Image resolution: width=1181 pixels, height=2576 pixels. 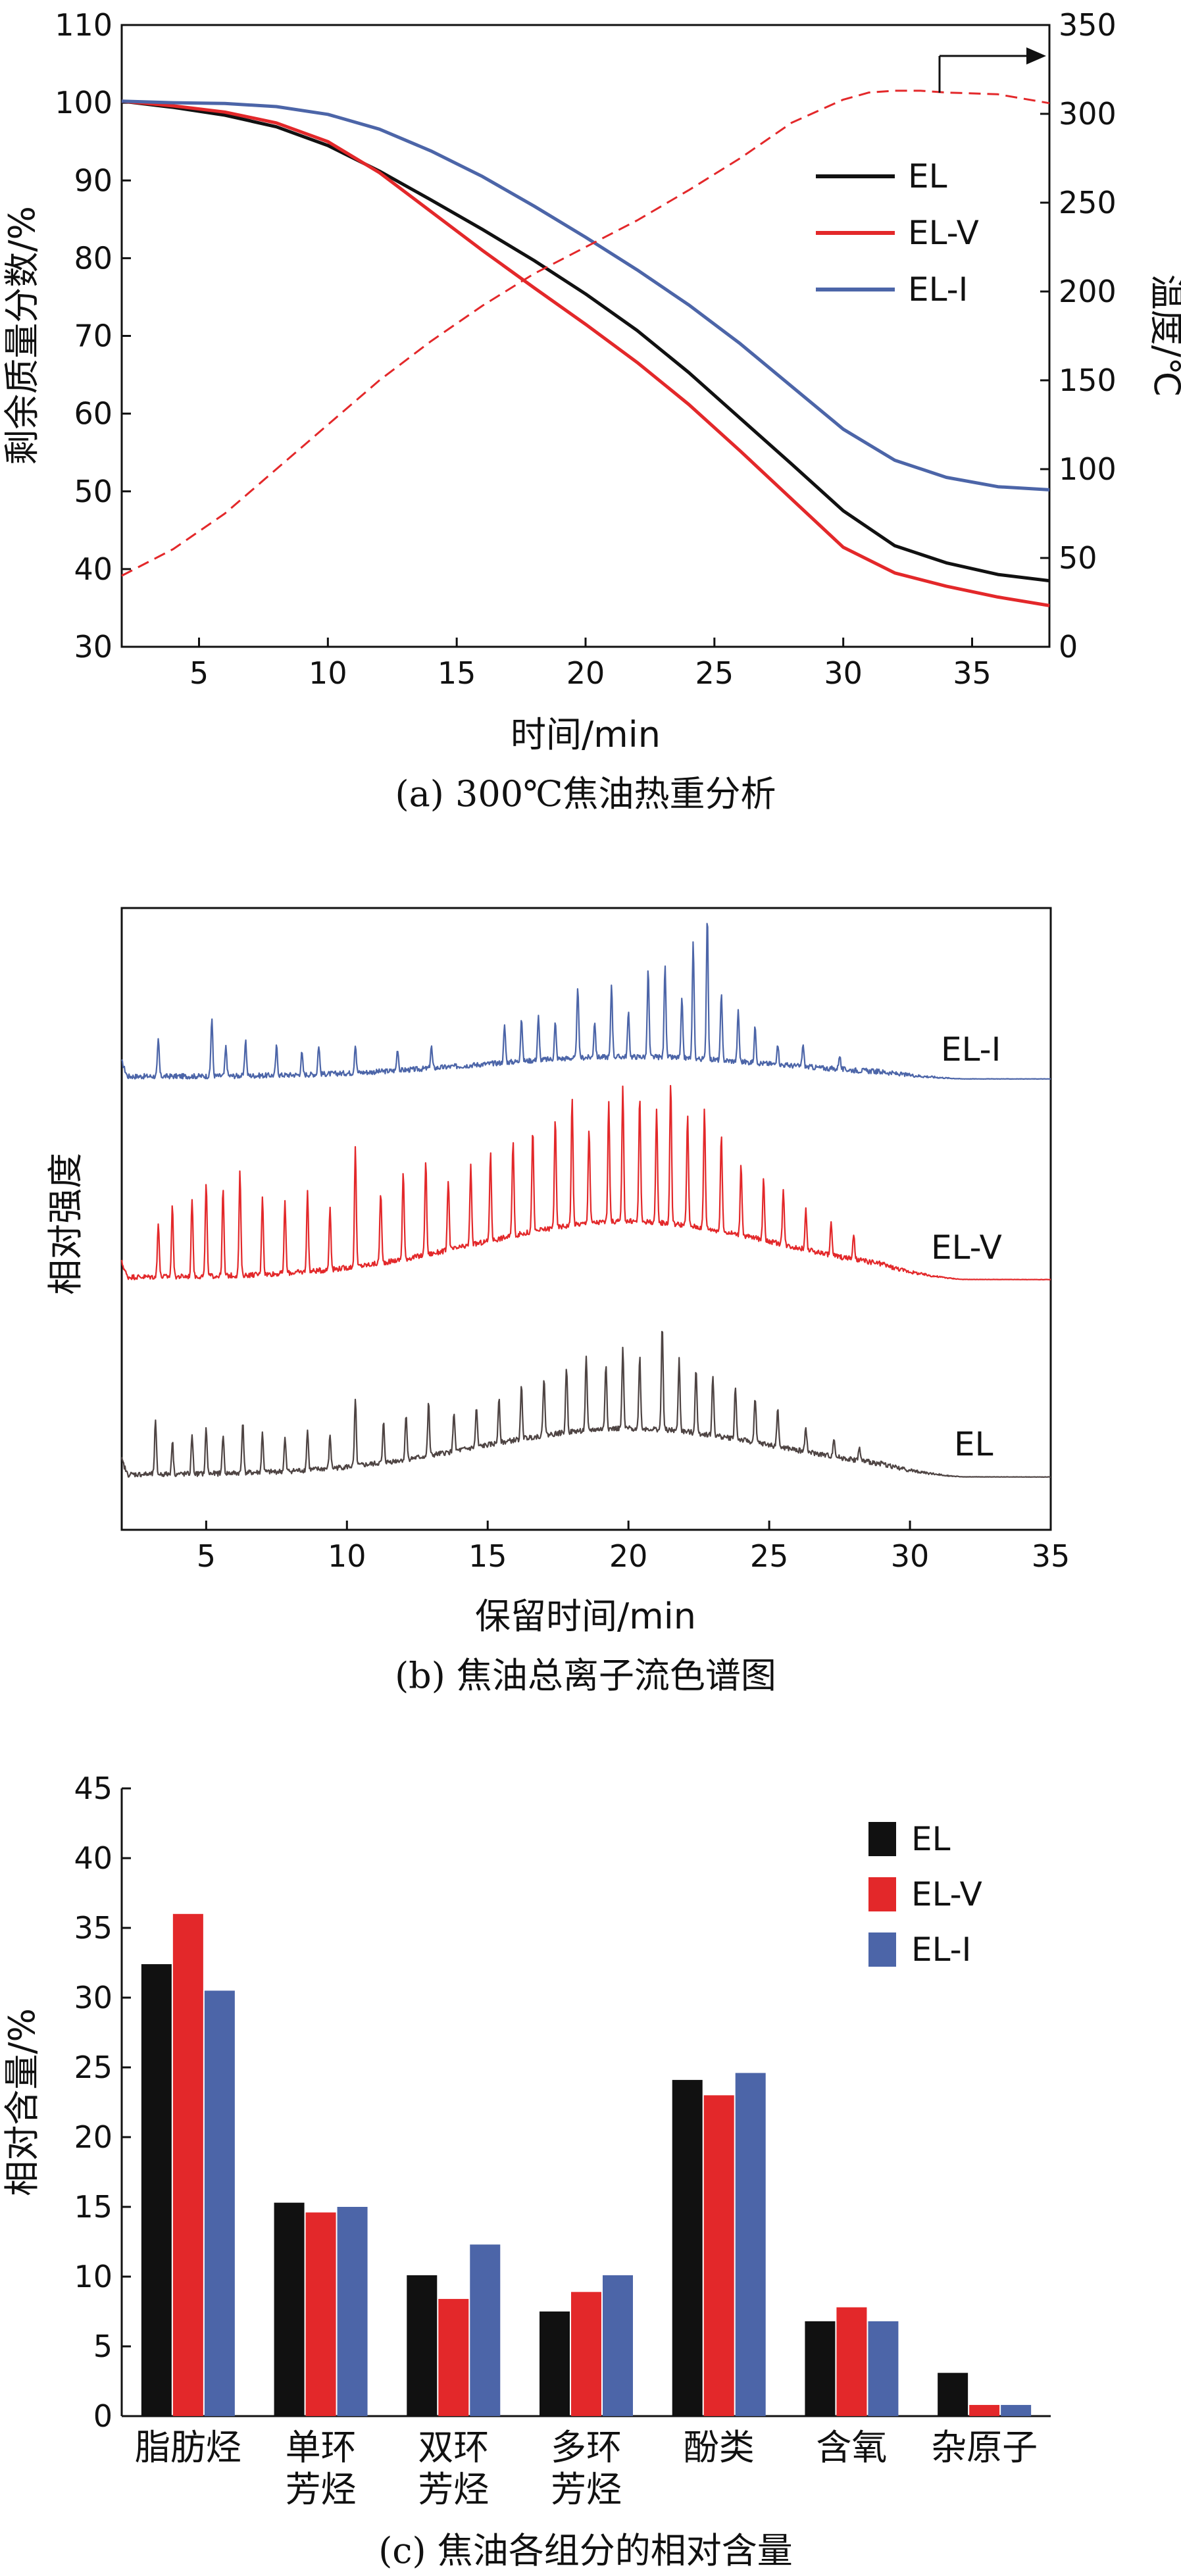 What do you see at coordinates (882, 1839) in the screenshot?
I see `legend-swatch-el` at bounding box center [882, 1839].